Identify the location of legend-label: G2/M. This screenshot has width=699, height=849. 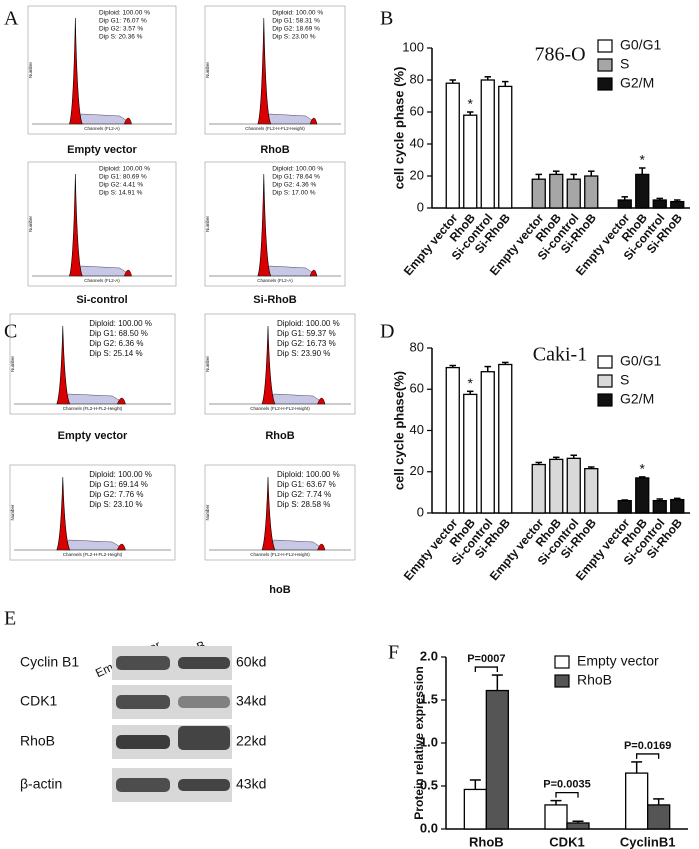
(637, 399).